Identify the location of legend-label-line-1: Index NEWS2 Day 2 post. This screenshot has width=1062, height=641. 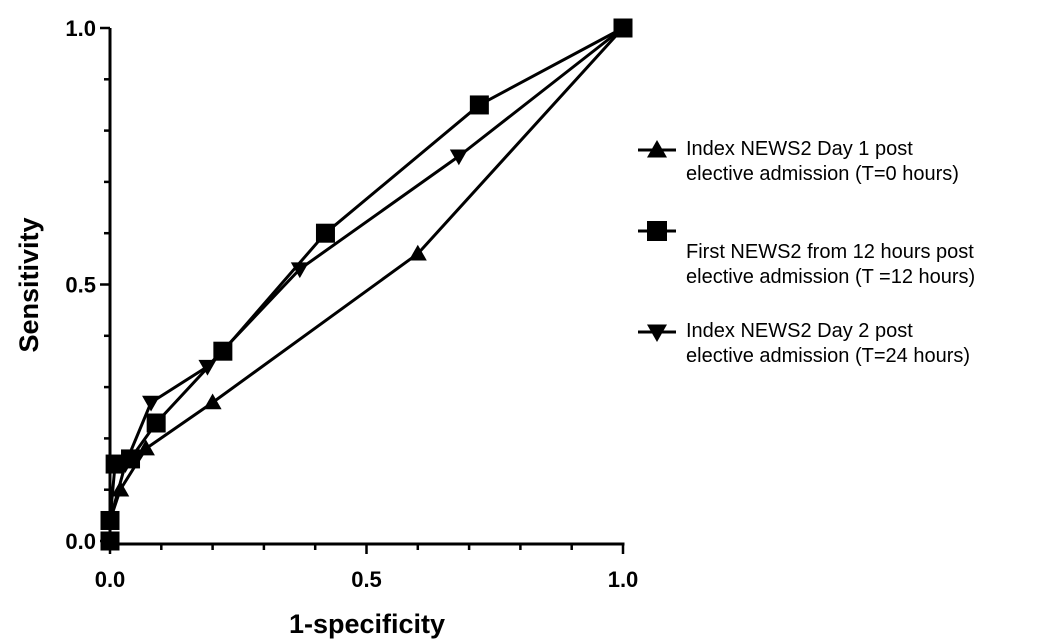
(799, 331).